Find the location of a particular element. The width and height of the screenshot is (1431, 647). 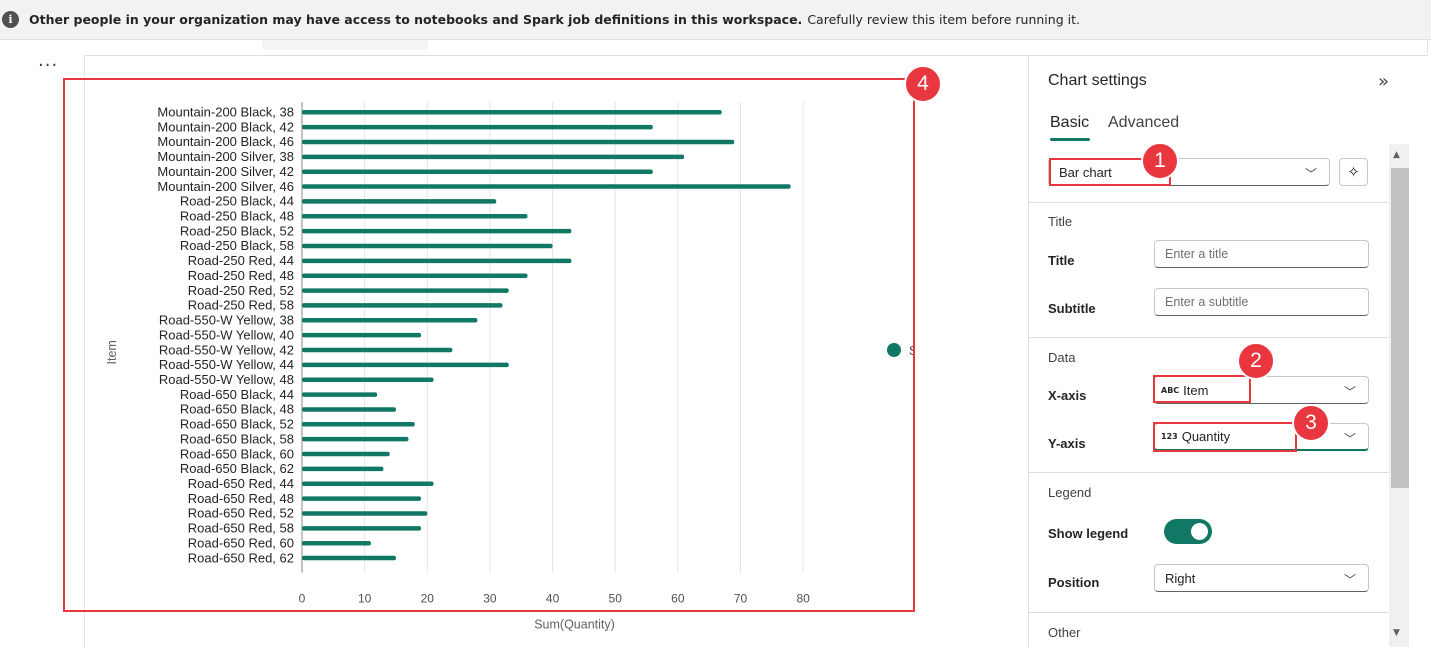

x-tick-label: 30 is located at coordinates (490, 599).